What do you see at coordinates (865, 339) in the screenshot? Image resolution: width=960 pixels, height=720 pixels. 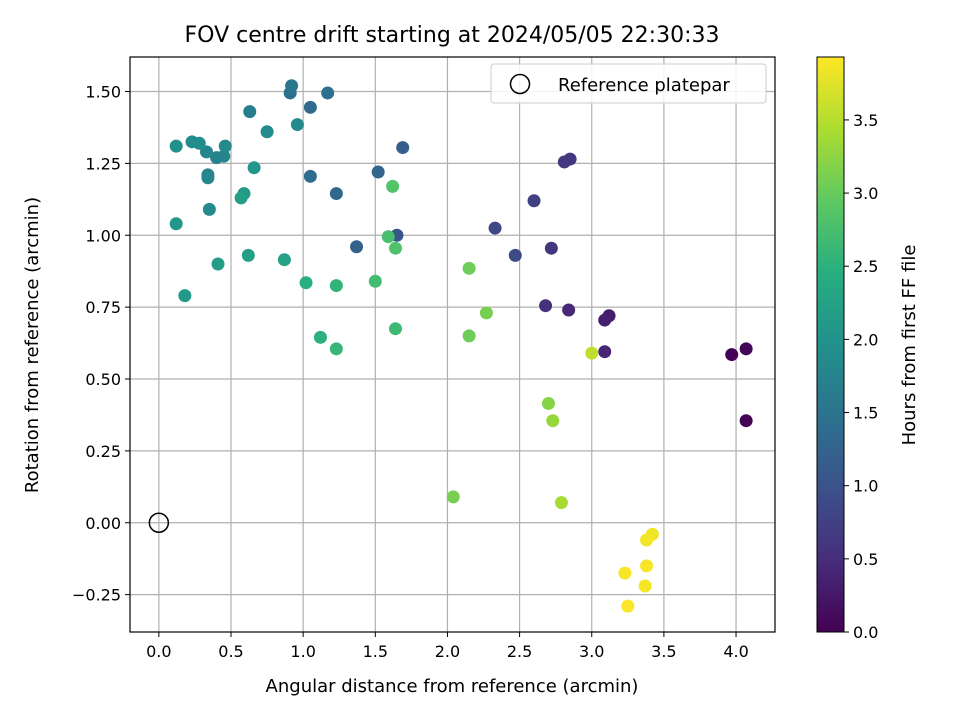 I see `colorbar-tick-label: 2.0` at bounding box center [865, 339].